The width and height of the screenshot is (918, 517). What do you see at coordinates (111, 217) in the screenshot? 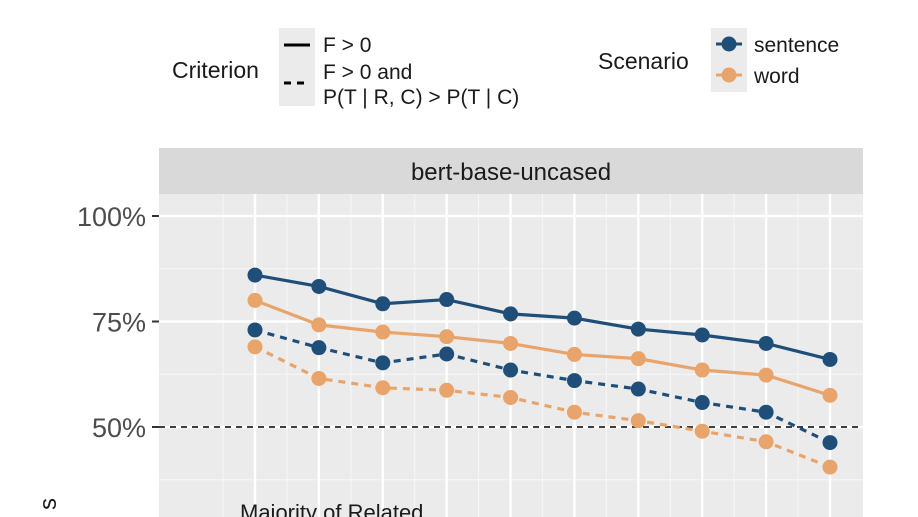
I see `y-tick-label: 100%` at bounding box center [111, 217].